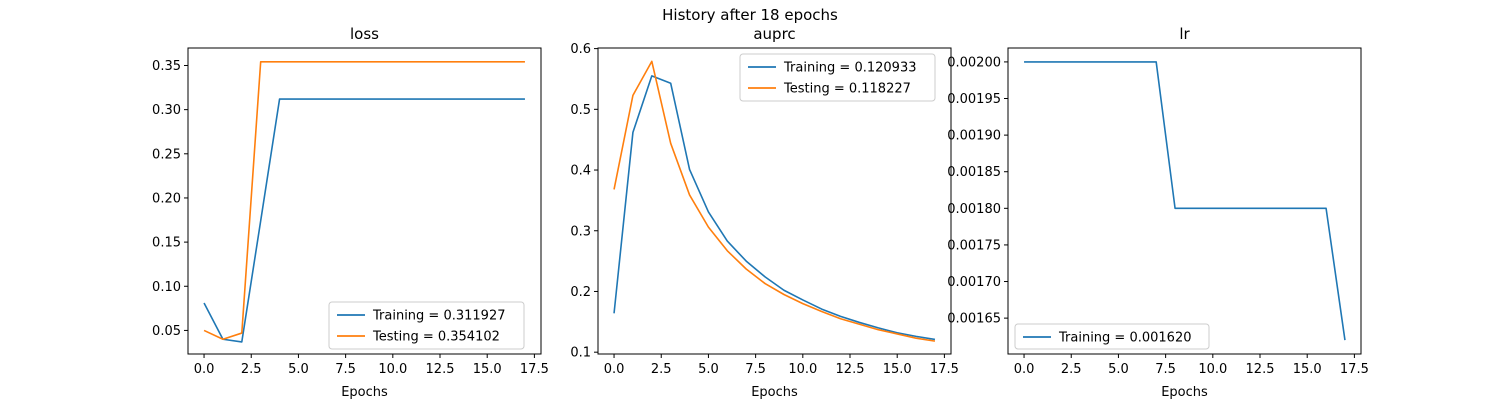 Image resolution: width=1500 pixels, height=400 pixels. I want to click on y-tick-label: 0.00200, so click(974, 62).